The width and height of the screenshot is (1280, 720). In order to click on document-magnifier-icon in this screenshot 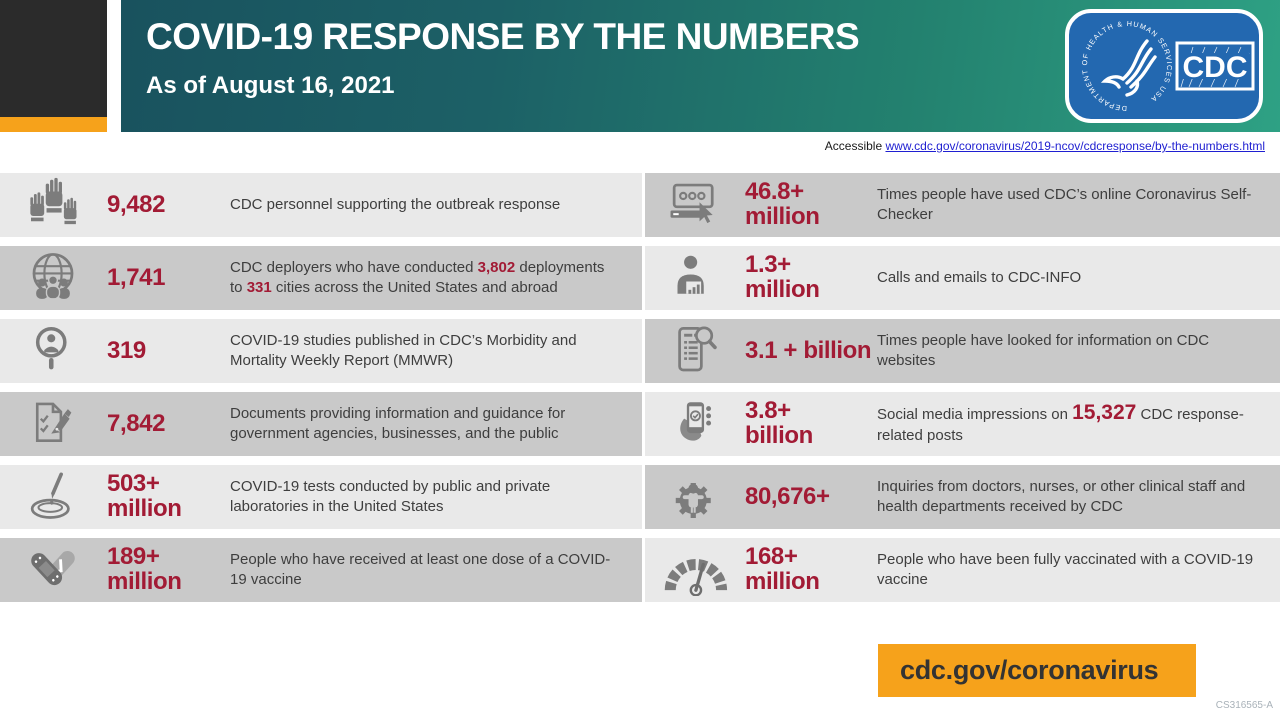, I will do `click(695, 351)`.